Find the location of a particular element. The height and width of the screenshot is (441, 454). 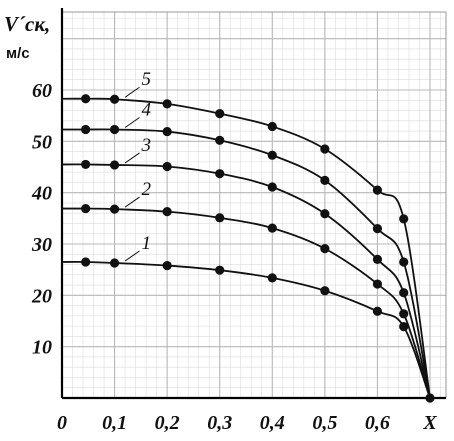

curve-label: 4 is located at coordinates (146, 110).